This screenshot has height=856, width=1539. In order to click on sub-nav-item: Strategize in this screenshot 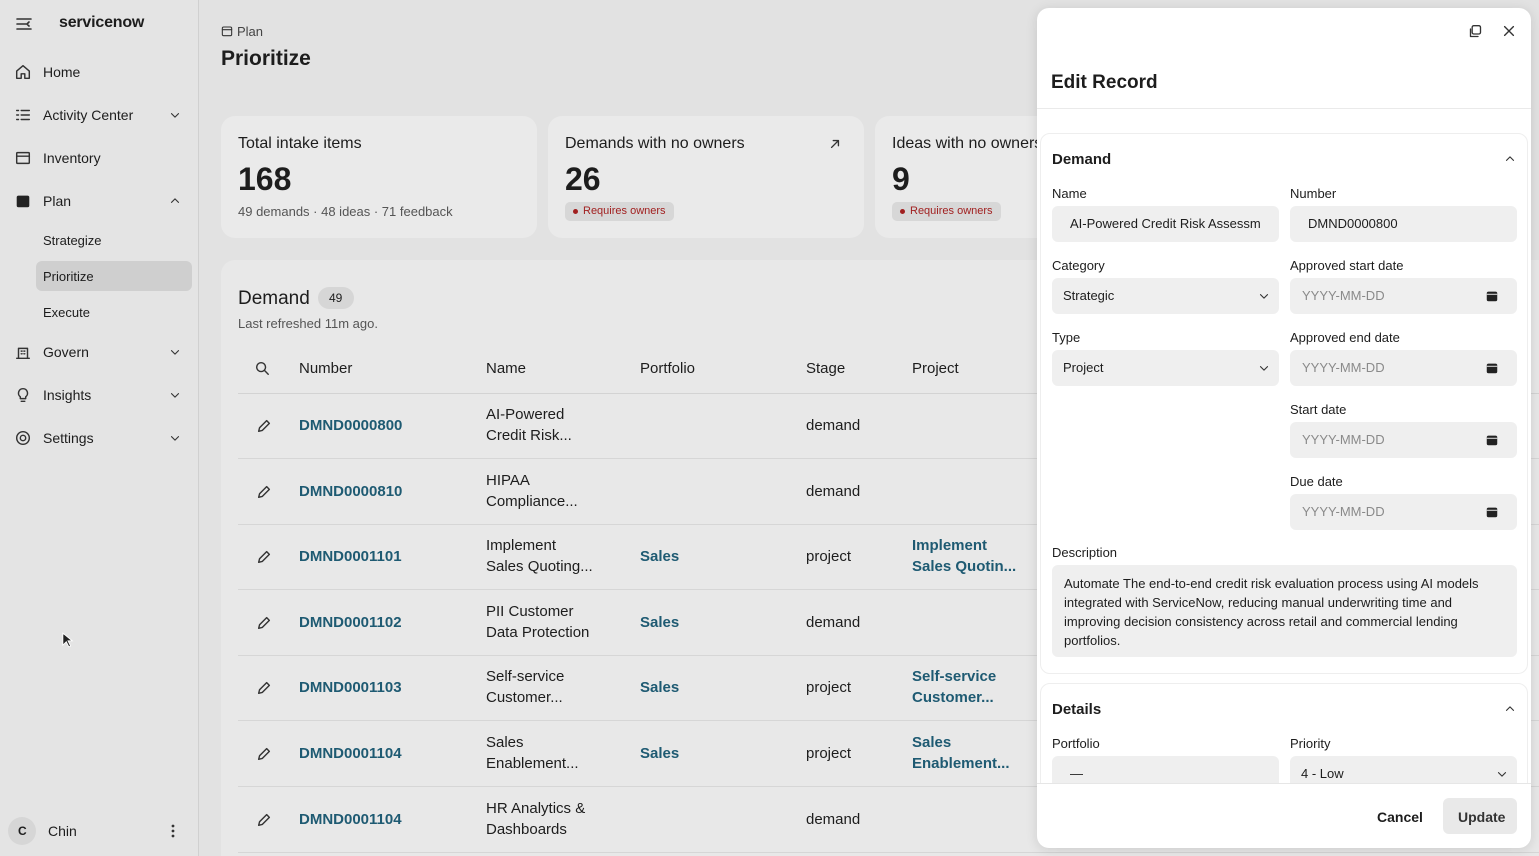, I will do `click(114, 240)`.